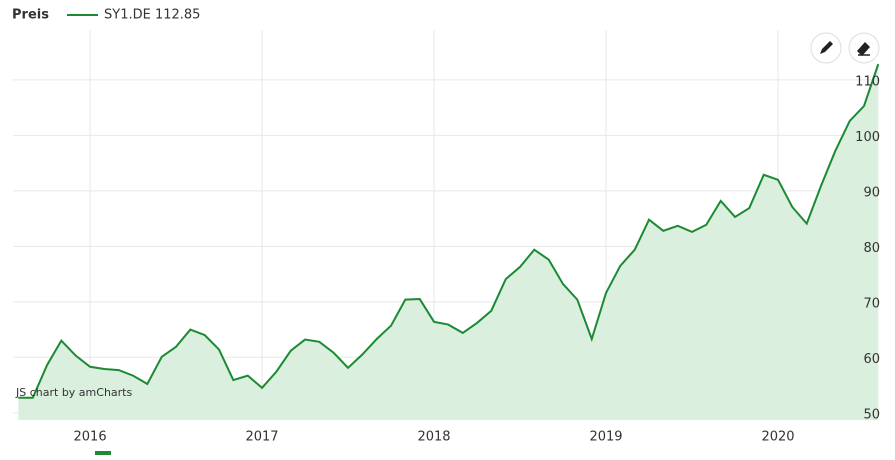  Describe the element at coordinates (871, 303) in the screenshot. I see `y-tick-label: 70` at that location.